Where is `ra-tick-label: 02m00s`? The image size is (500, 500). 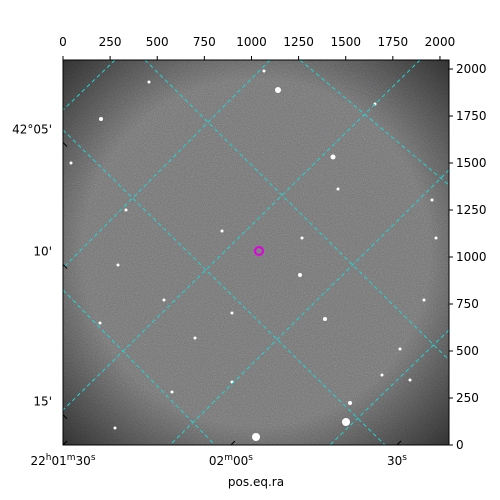 ra-tick-label: 02m00s is located at coordinates (231, 460).